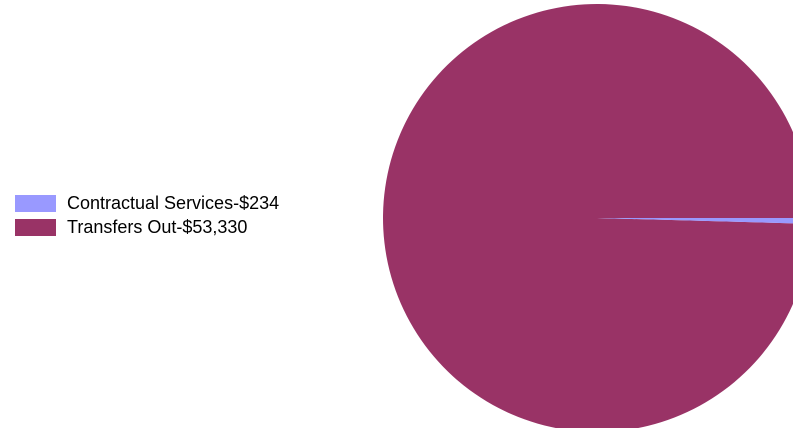 The height and width of the screenshot is (428, 793). I want to click on legend-label-transfers-out: Transfers Out-$53,330, so click(157, 227).